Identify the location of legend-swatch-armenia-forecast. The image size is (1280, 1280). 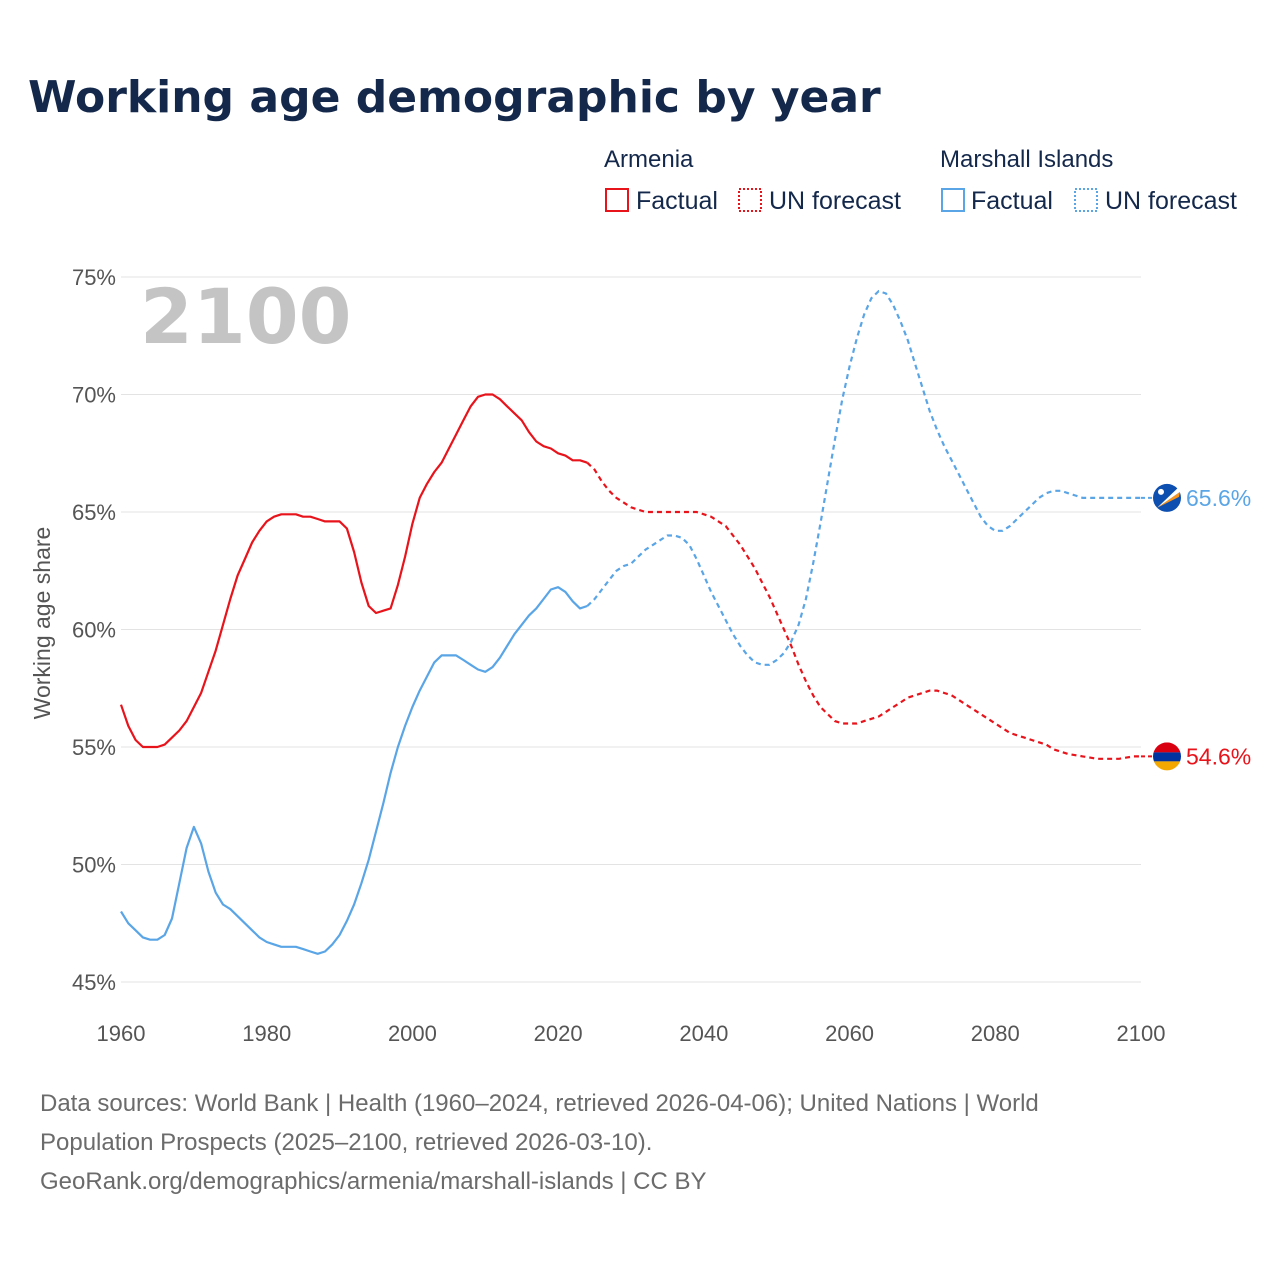
(750, 200).